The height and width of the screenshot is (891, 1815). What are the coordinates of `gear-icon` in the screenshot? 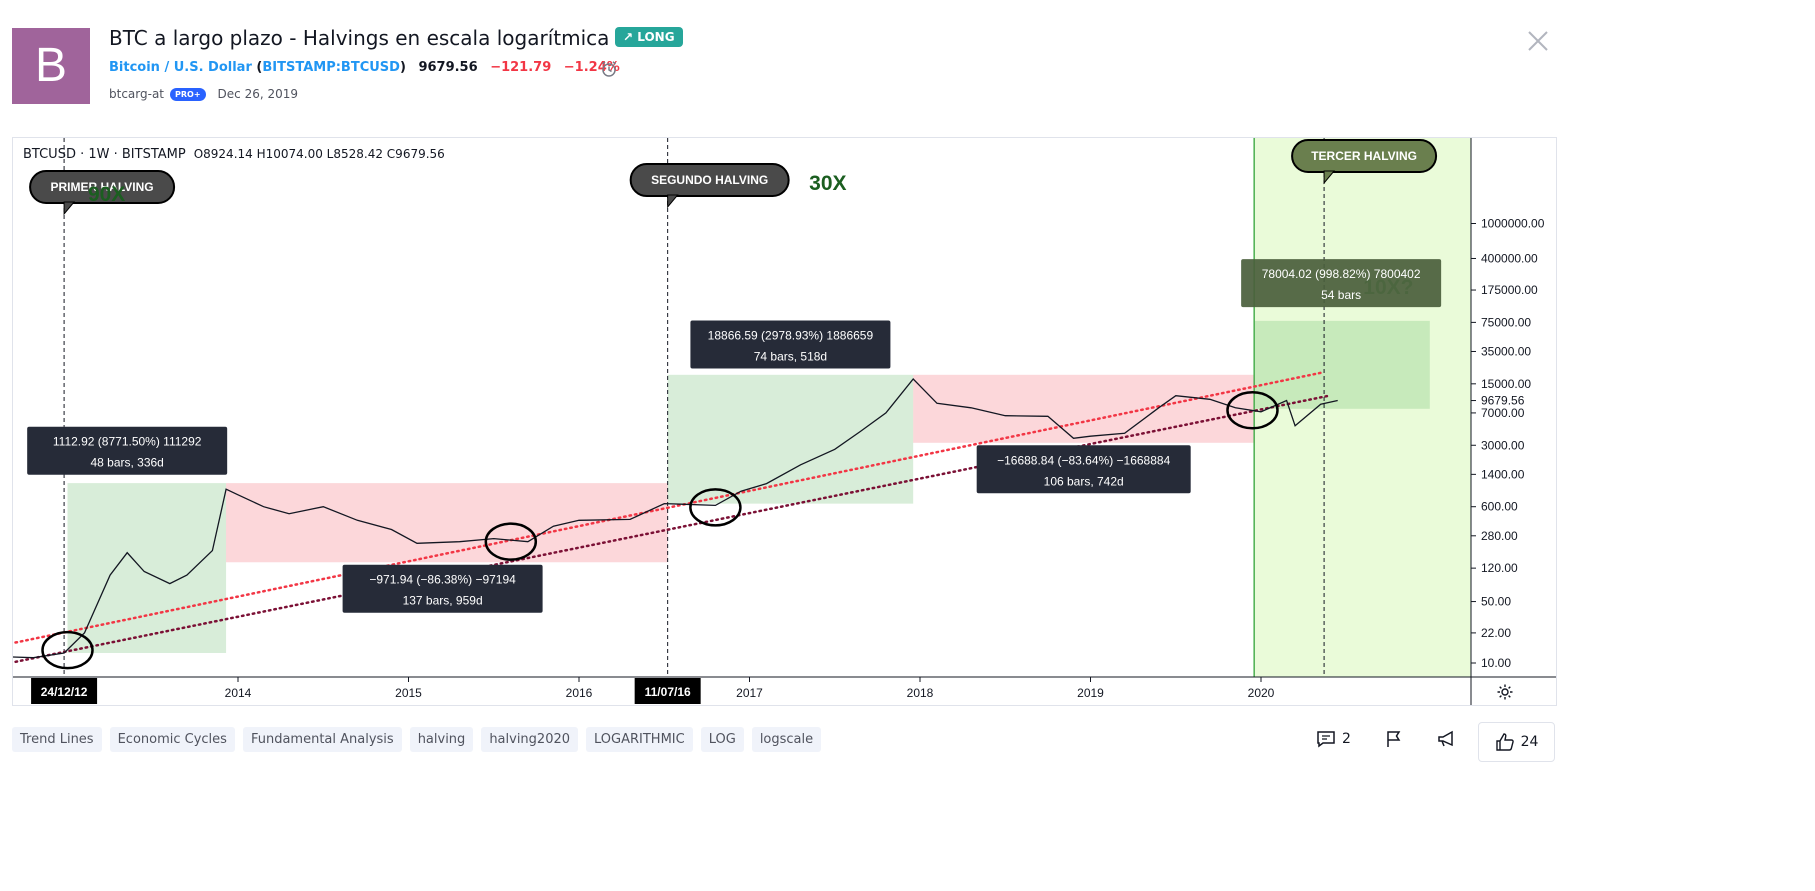 It's located at (1505, 692).